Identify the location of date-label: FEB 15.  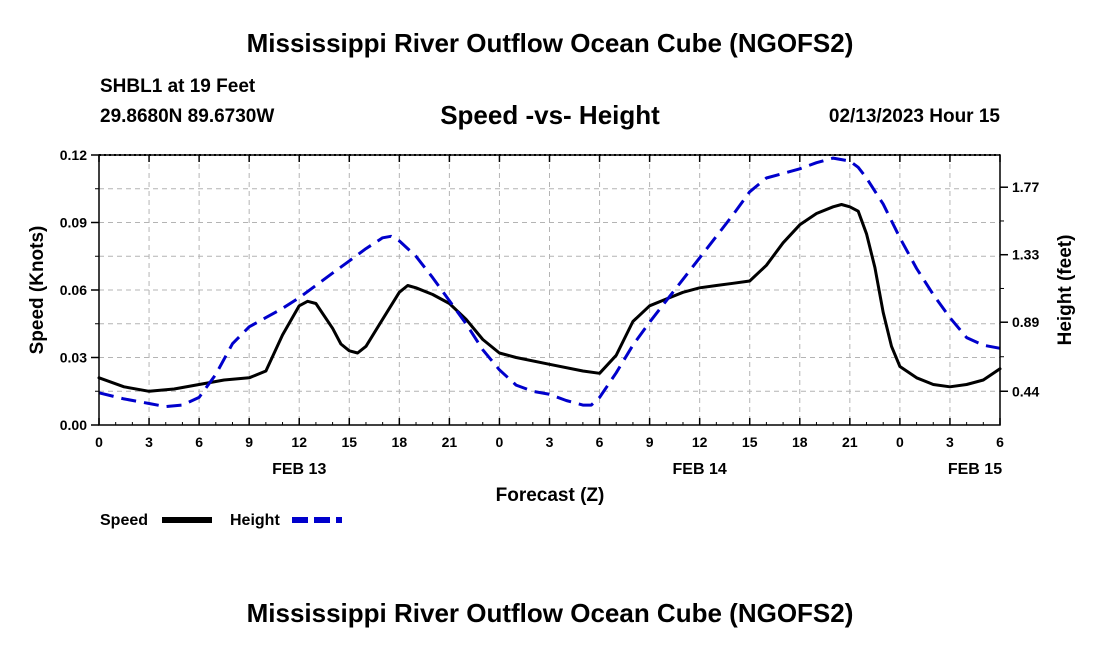
(975, 469).